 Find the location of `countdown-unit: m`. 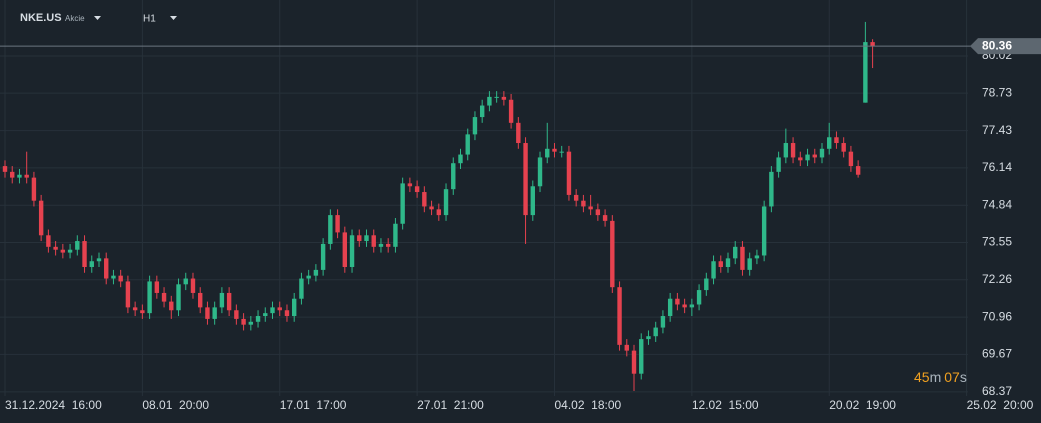

countdown-unit: m is located at coordinates (936, 377).